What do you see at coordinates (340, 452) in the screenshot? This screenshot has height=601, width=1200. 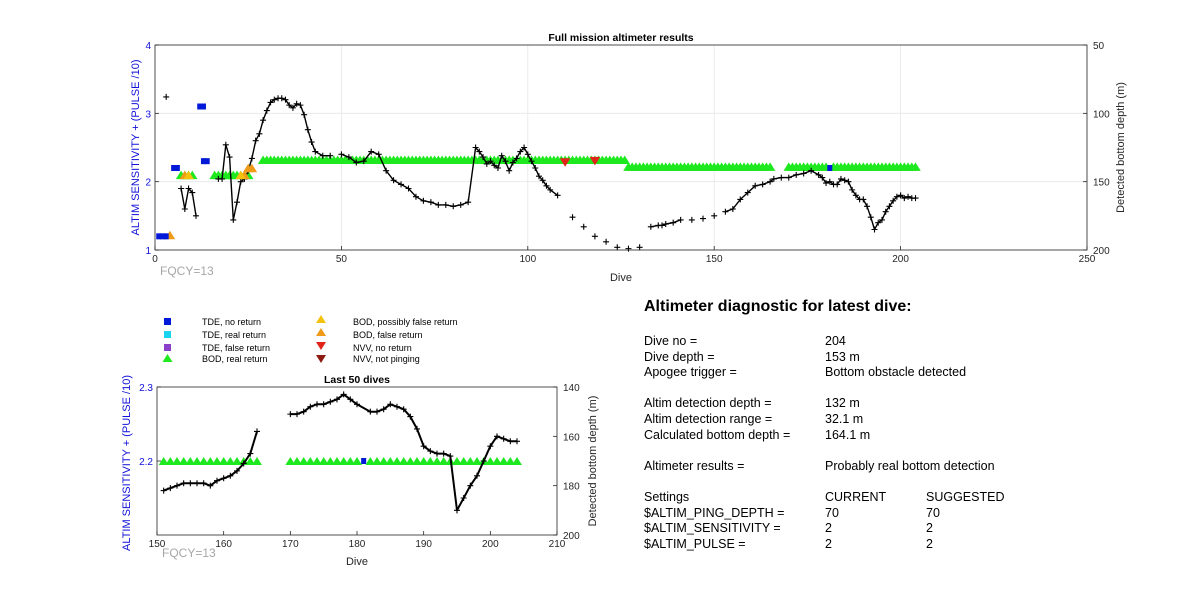 I see `plot2-depth-series` at bounding box center [340, 452].